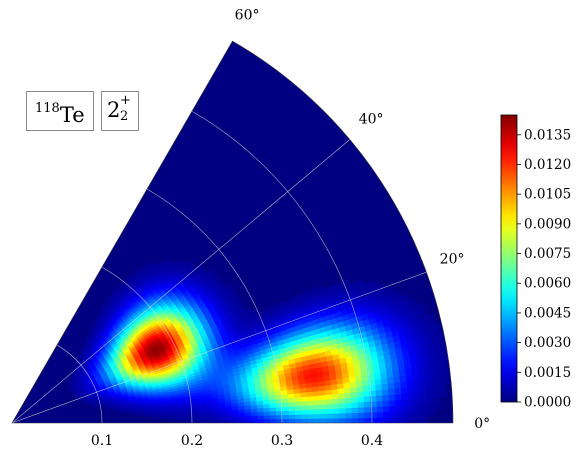 The height and width of the screenshot is (467, 585). What do you see at coordinates (547, 313) in the screenshot?
I see `colorbar-tick-label: 0.0045` at bounding box center [547, 313].